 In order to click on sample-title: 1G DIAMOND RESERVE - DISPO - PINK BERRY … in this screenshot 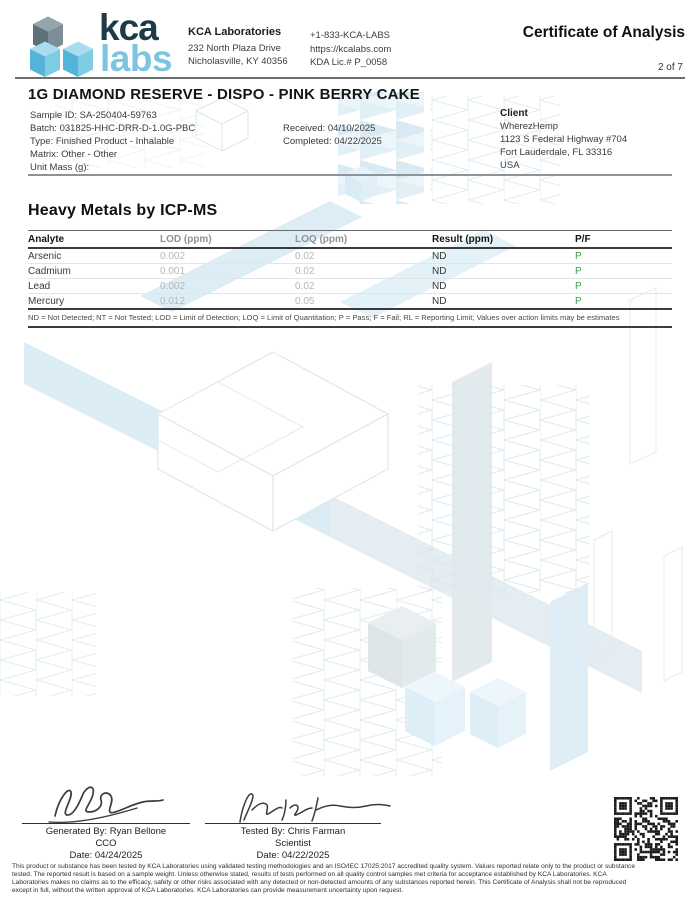, I will do `click(224, 94)`.